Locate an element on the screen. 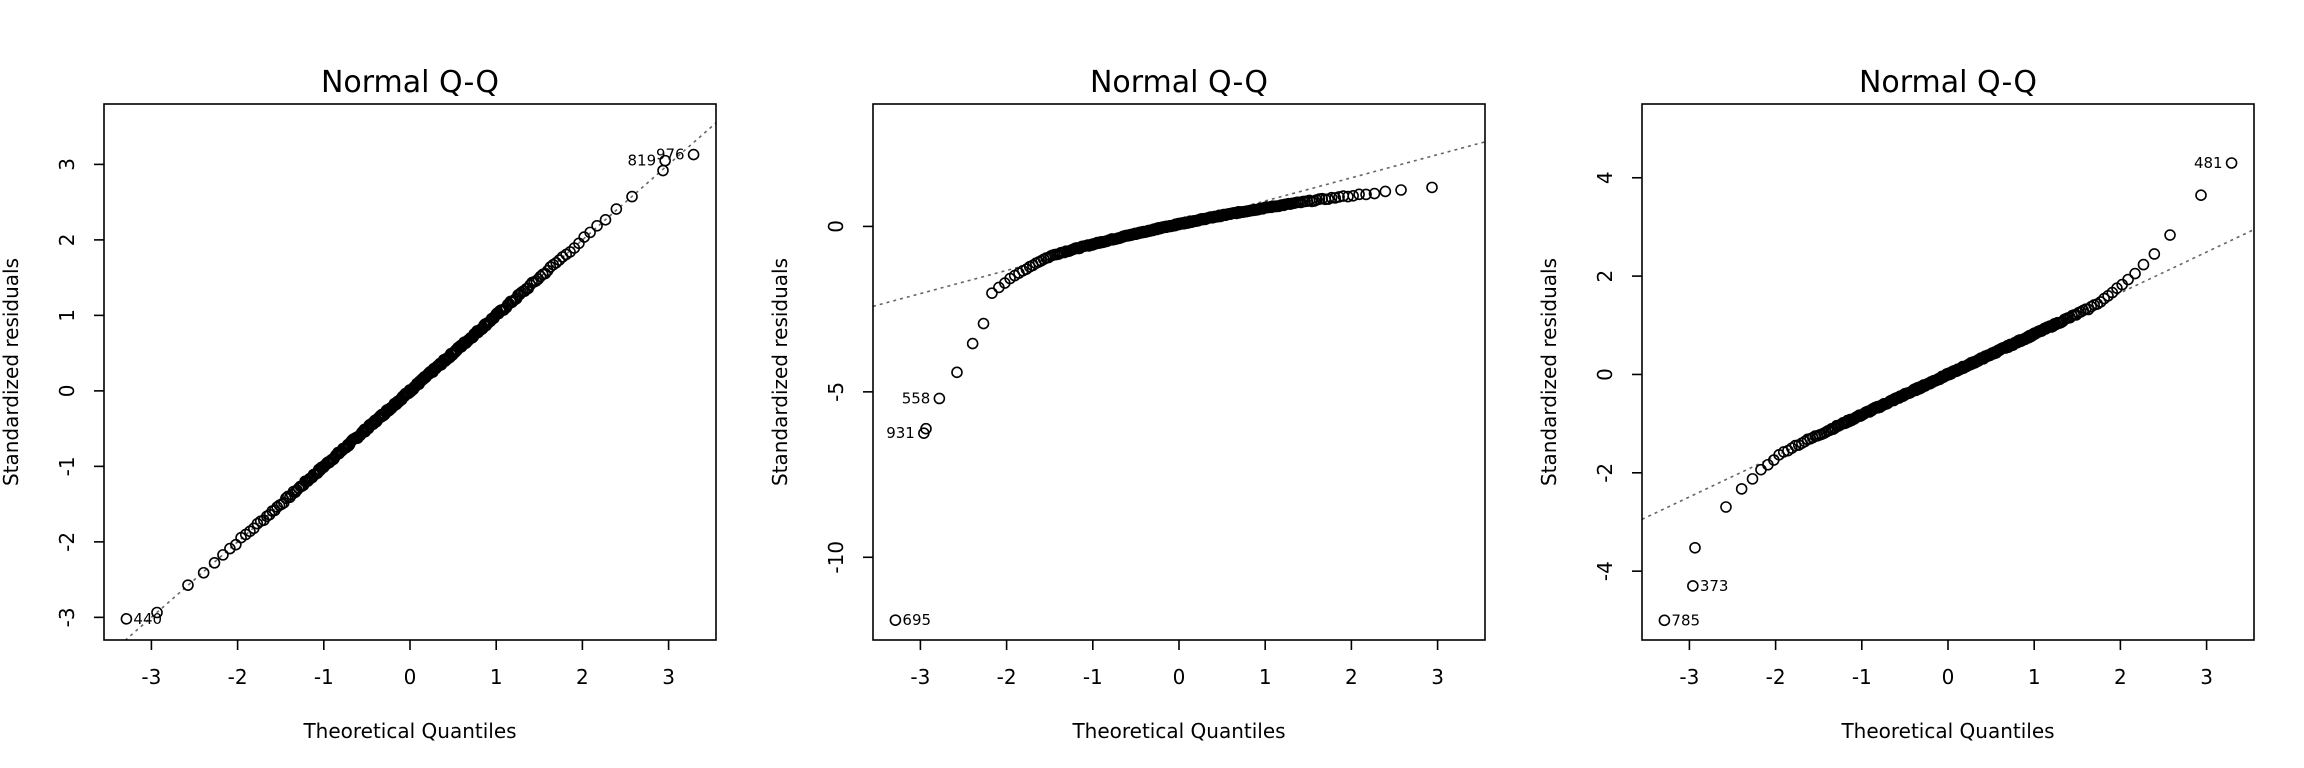 This screenshot has width=2304, height=768. outlier-label: 373 is located at coordinates (1714, 586).